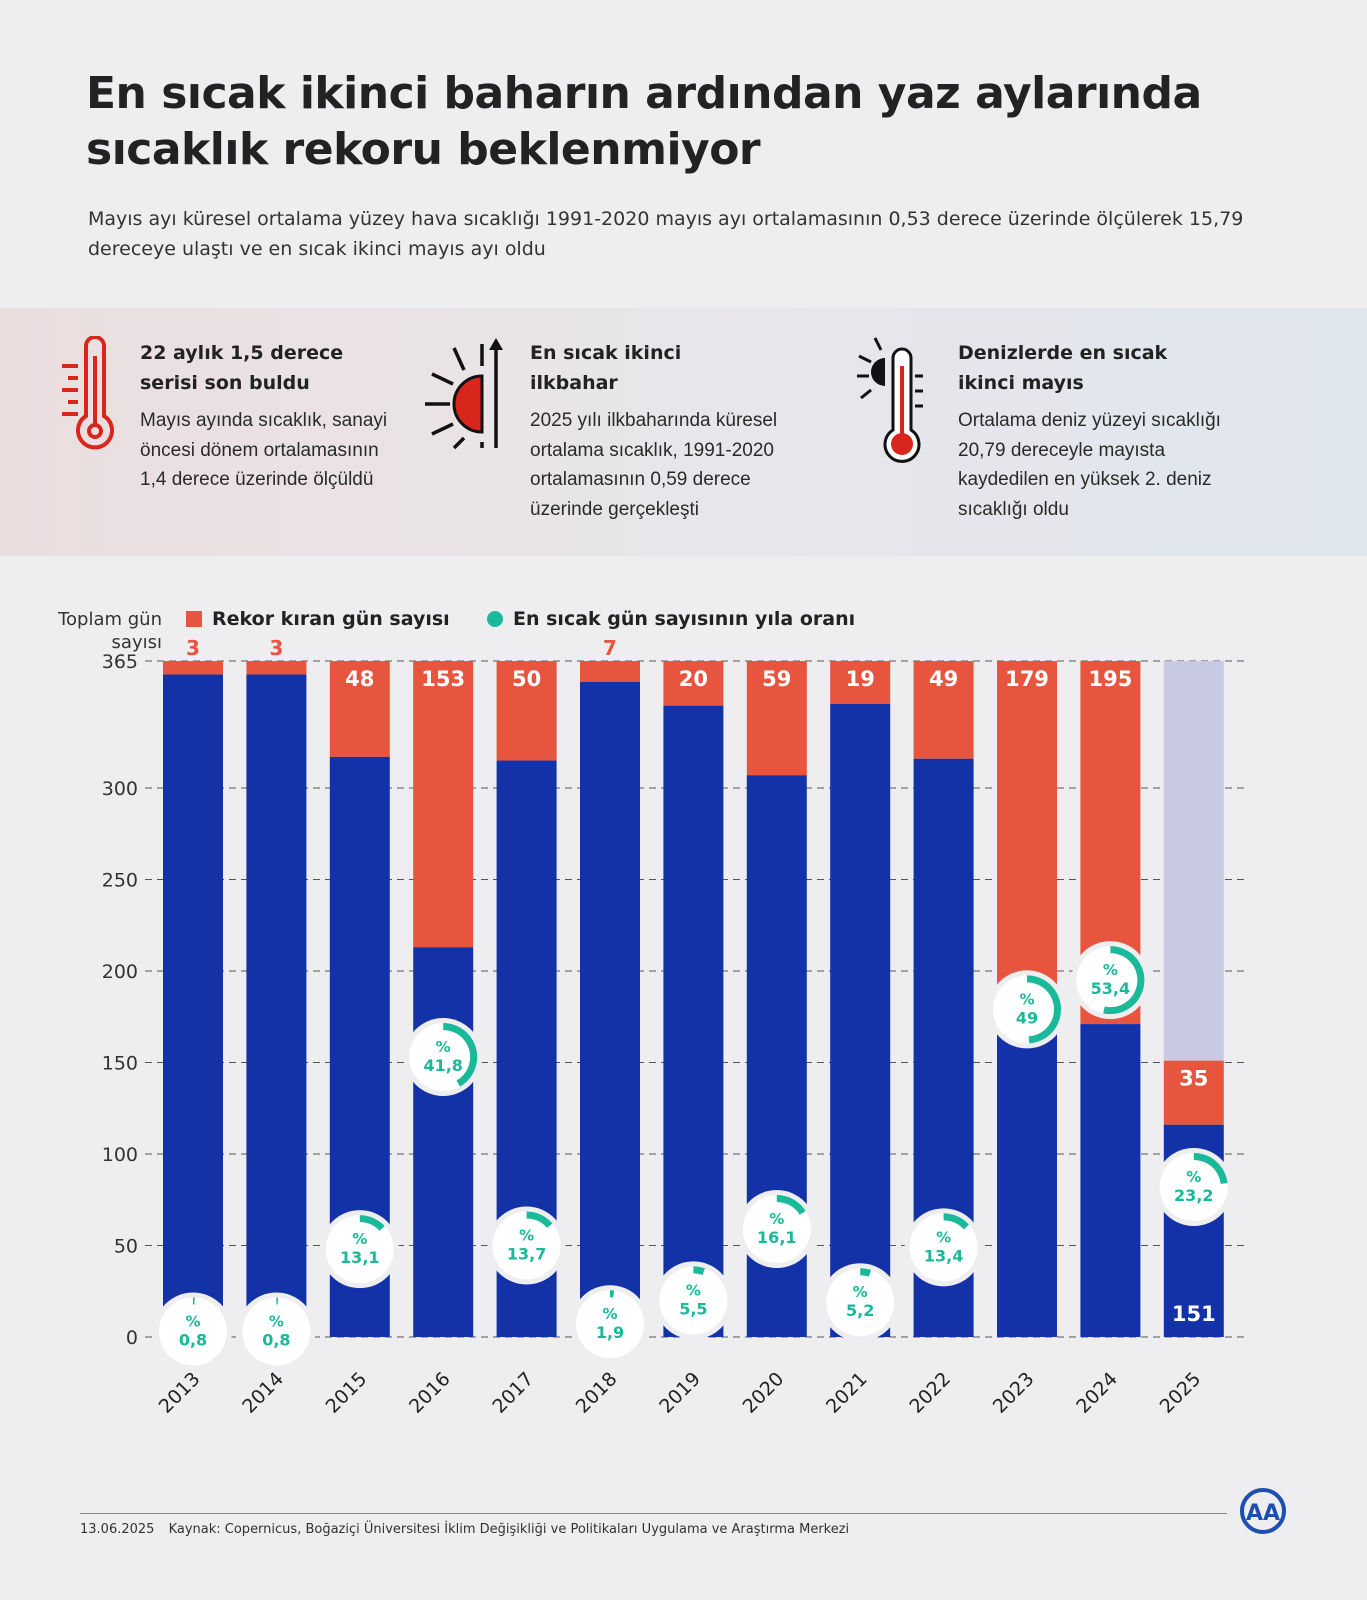 The height and width of the screenshot is (1600, 1367). I want to click on x-tick-label: 2024, so click(1097, 1393).